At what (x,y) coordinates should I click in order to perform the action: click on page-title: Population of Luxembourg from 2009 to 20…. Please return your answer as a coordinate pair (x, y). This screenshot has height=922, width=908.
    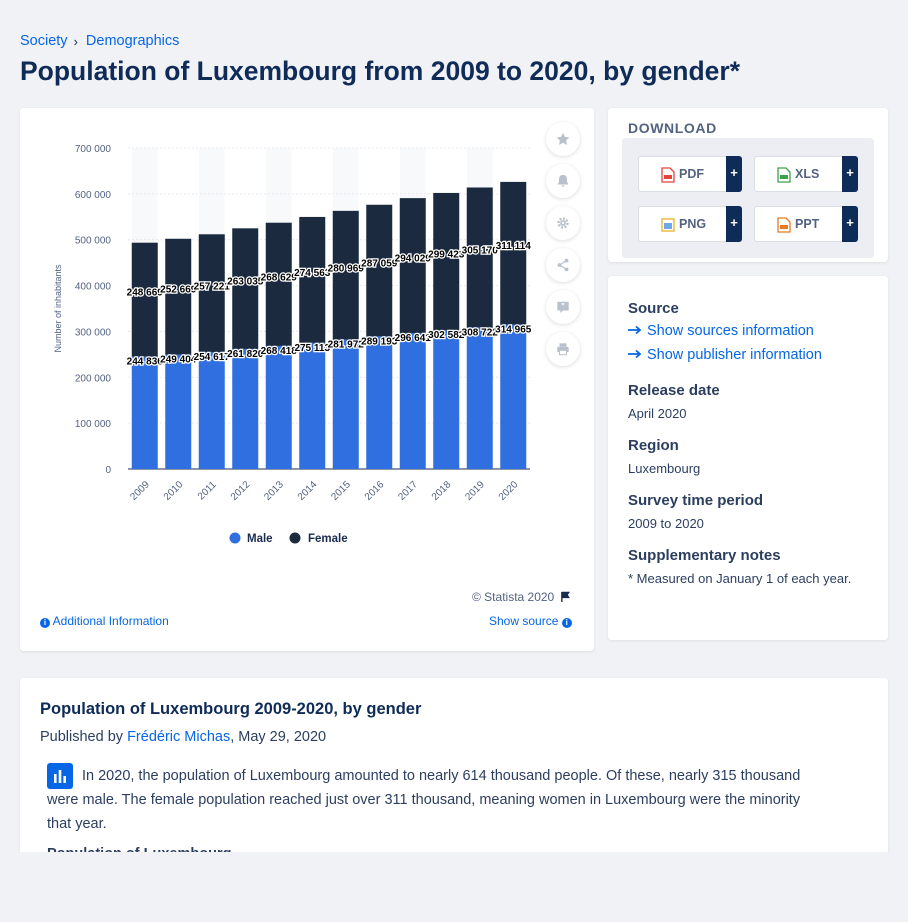
    Looking at the image, I should click on (380, 71).